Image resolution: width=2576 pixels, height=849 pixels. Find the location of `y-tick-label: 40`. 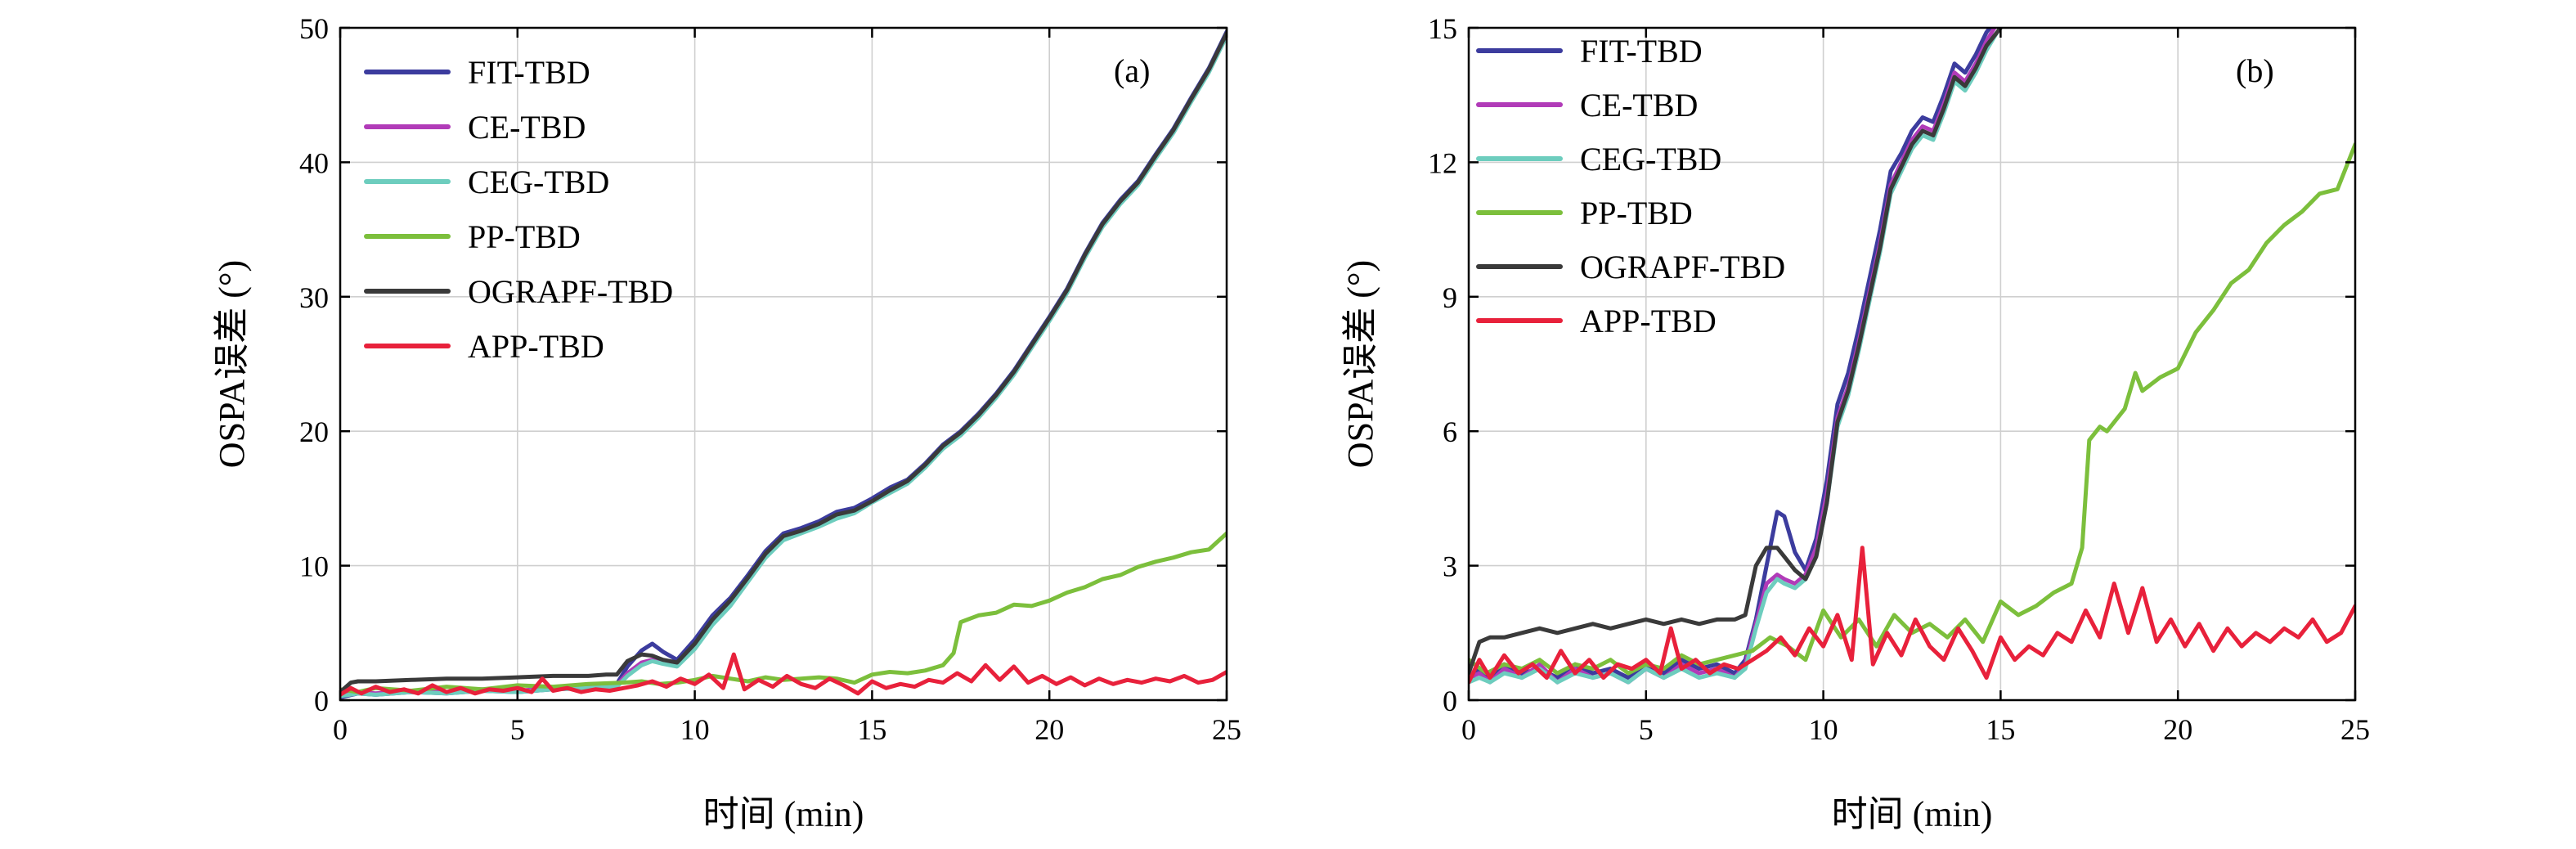

y-tick-label: 40 is located at coordinates (314, 162).